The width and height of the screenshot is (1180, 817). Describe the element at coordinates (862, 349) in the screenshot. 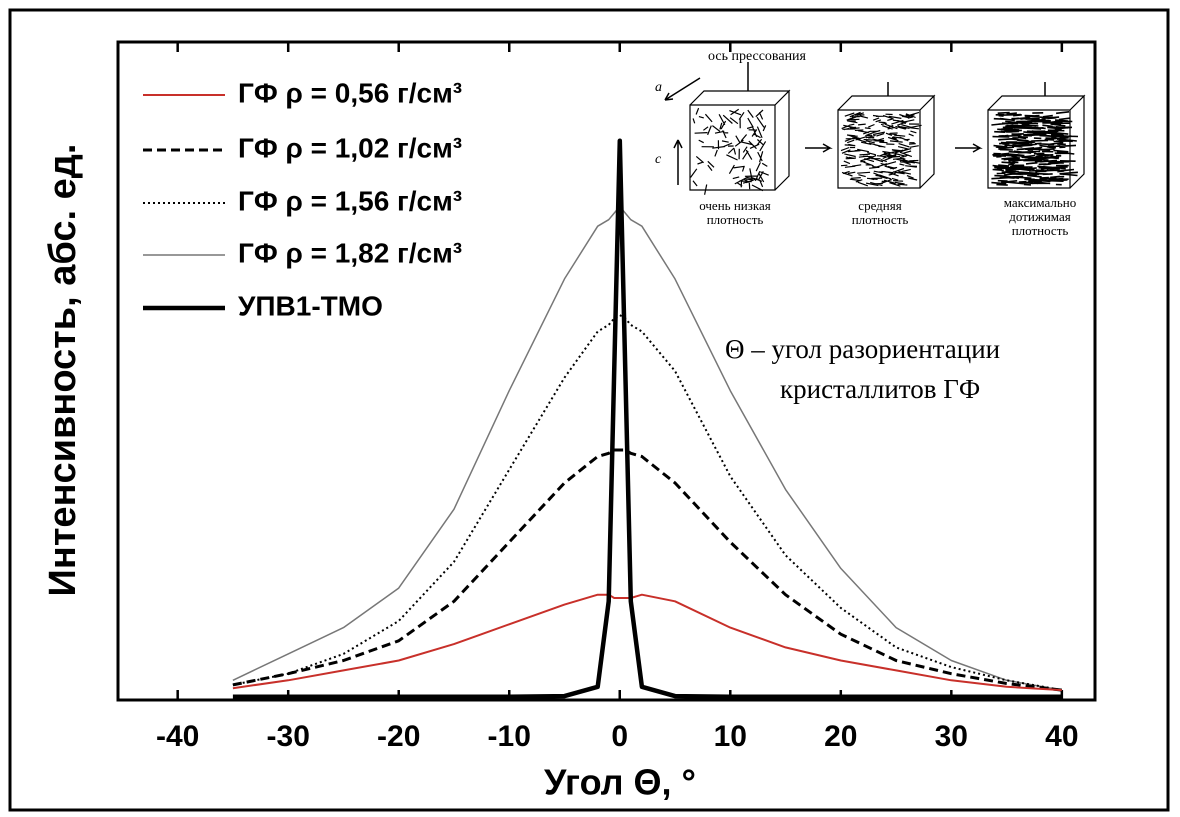

I see `annotation: Θ – угол разориентации` at that location.